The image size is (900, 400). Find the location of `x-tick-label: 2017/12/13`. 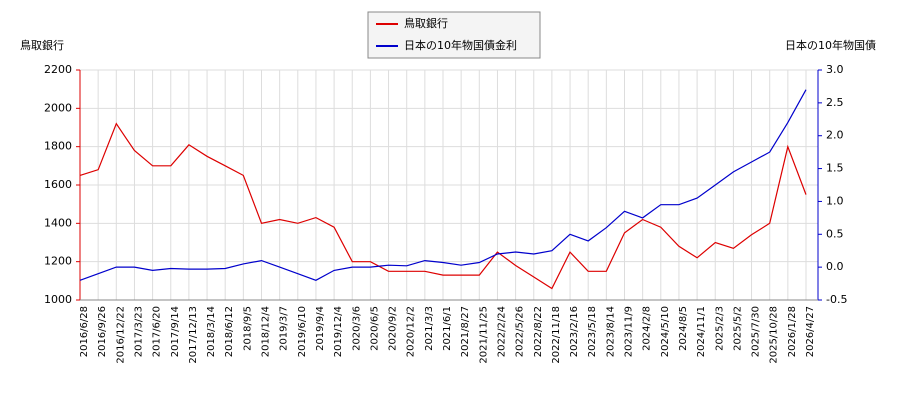

x-tick-label: 2017/12/13 is located at coordinates (193, 335).